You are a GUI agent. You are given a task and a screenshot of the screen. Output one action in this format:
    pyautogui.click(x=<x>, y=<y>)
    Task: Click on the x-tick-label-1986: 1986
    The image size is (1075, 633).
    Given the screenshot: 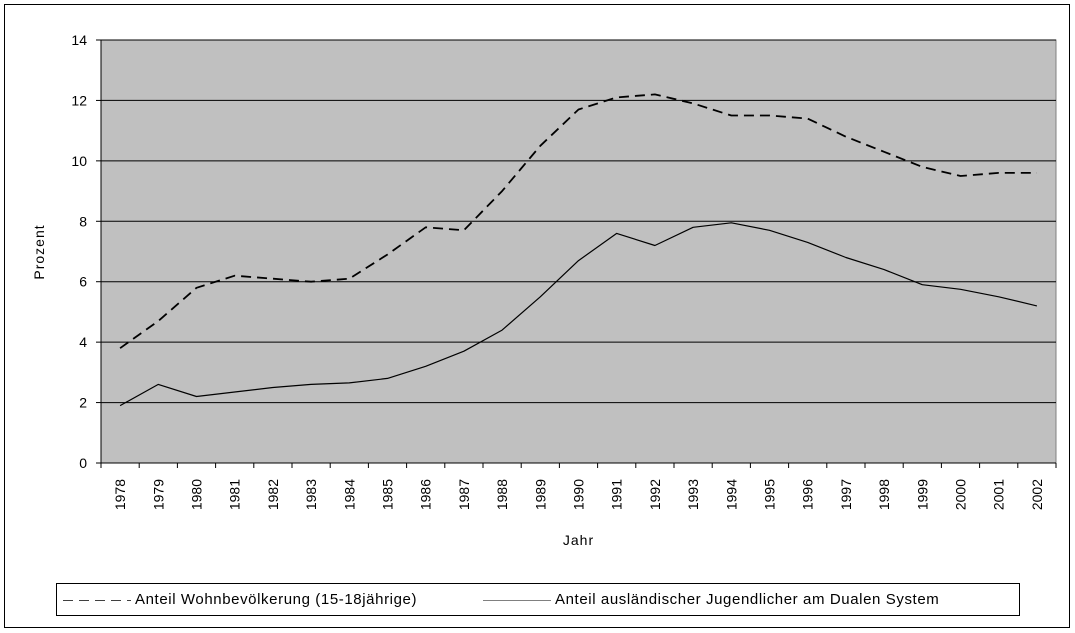 What is the action you would take?
    pyautogui.click(x=426, y=494)
    